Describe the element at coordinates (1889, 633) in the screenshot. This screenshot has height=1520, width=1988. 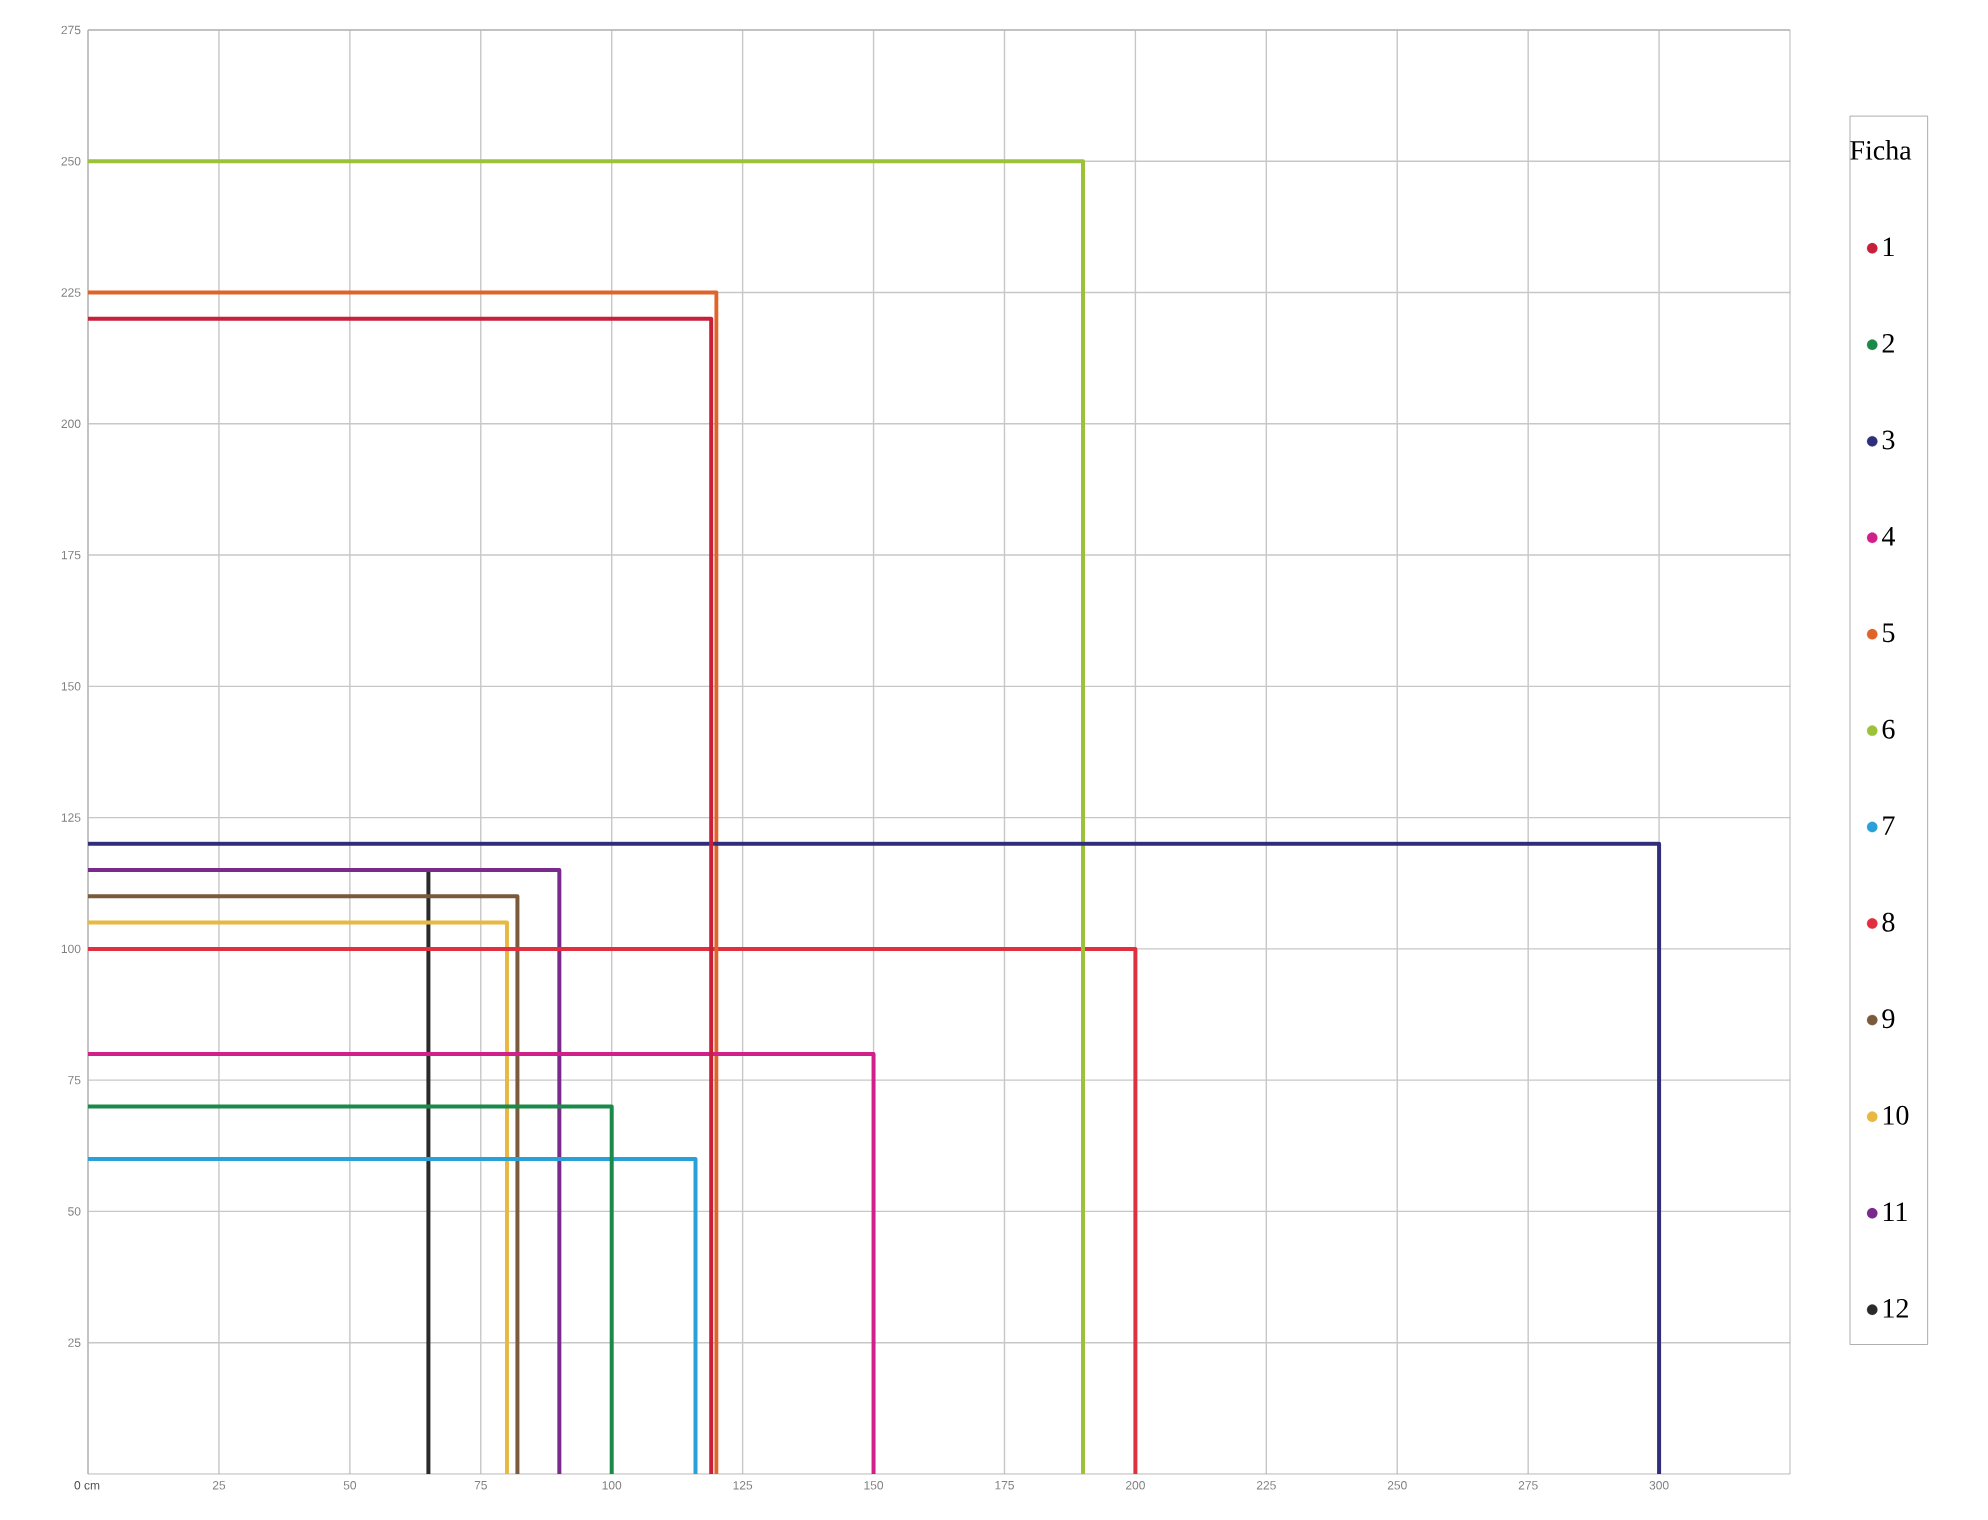
I see `legend-label: 5` at that location.